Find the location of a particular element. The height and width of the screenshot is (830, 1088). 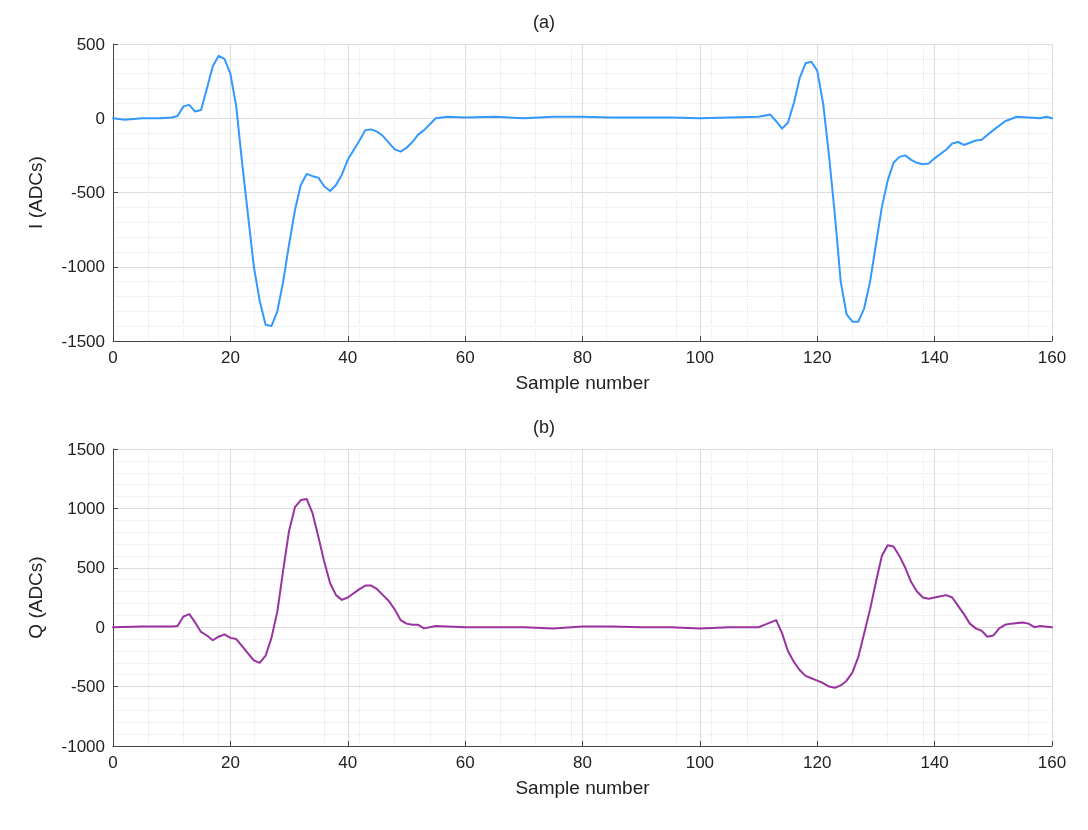

chart-title: (b) is located at coordinates (544, 427).